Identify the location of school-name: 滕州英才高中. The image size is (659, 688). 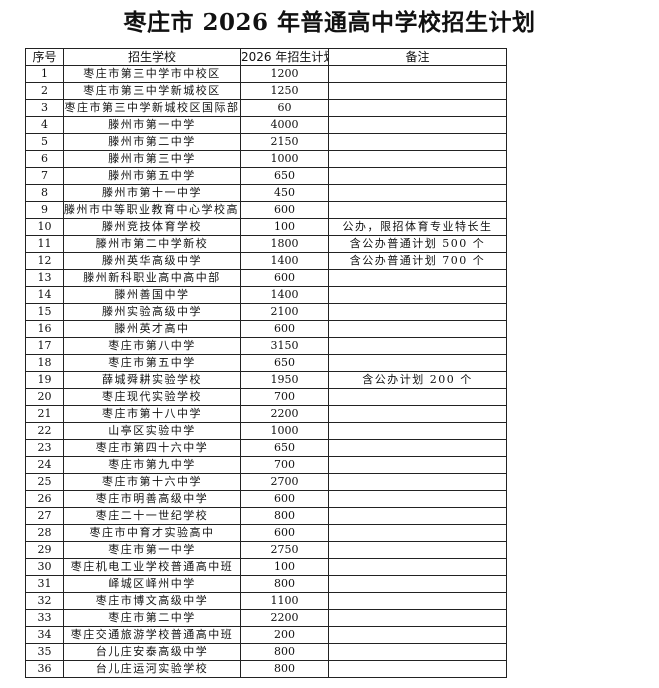
(152, 329).